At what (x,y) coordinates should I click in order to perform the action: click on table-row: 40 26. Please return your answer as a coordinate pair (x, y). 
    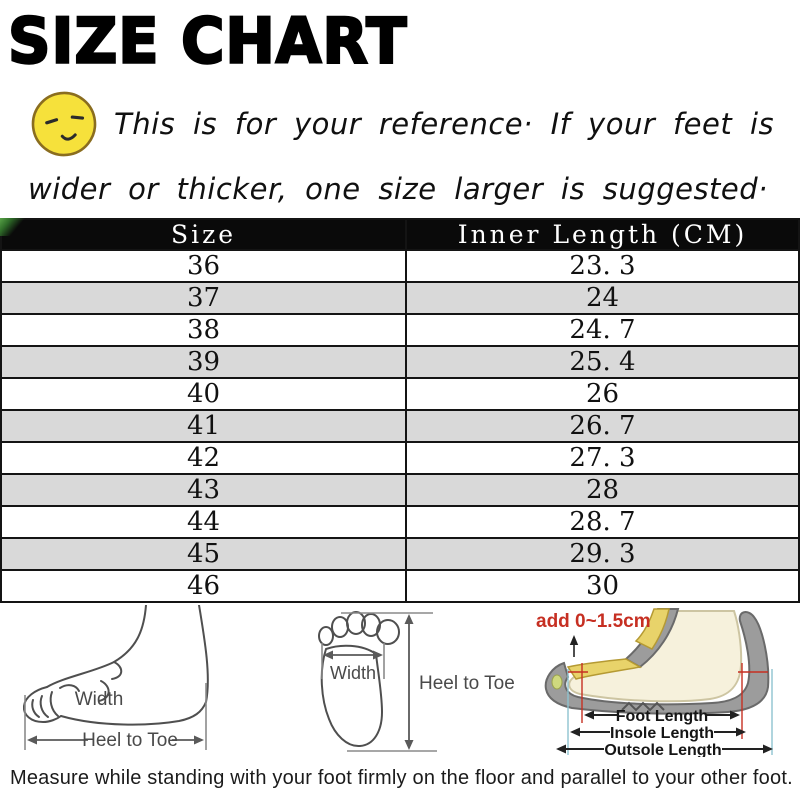
    Looking at the image, I should click on (400, 394).